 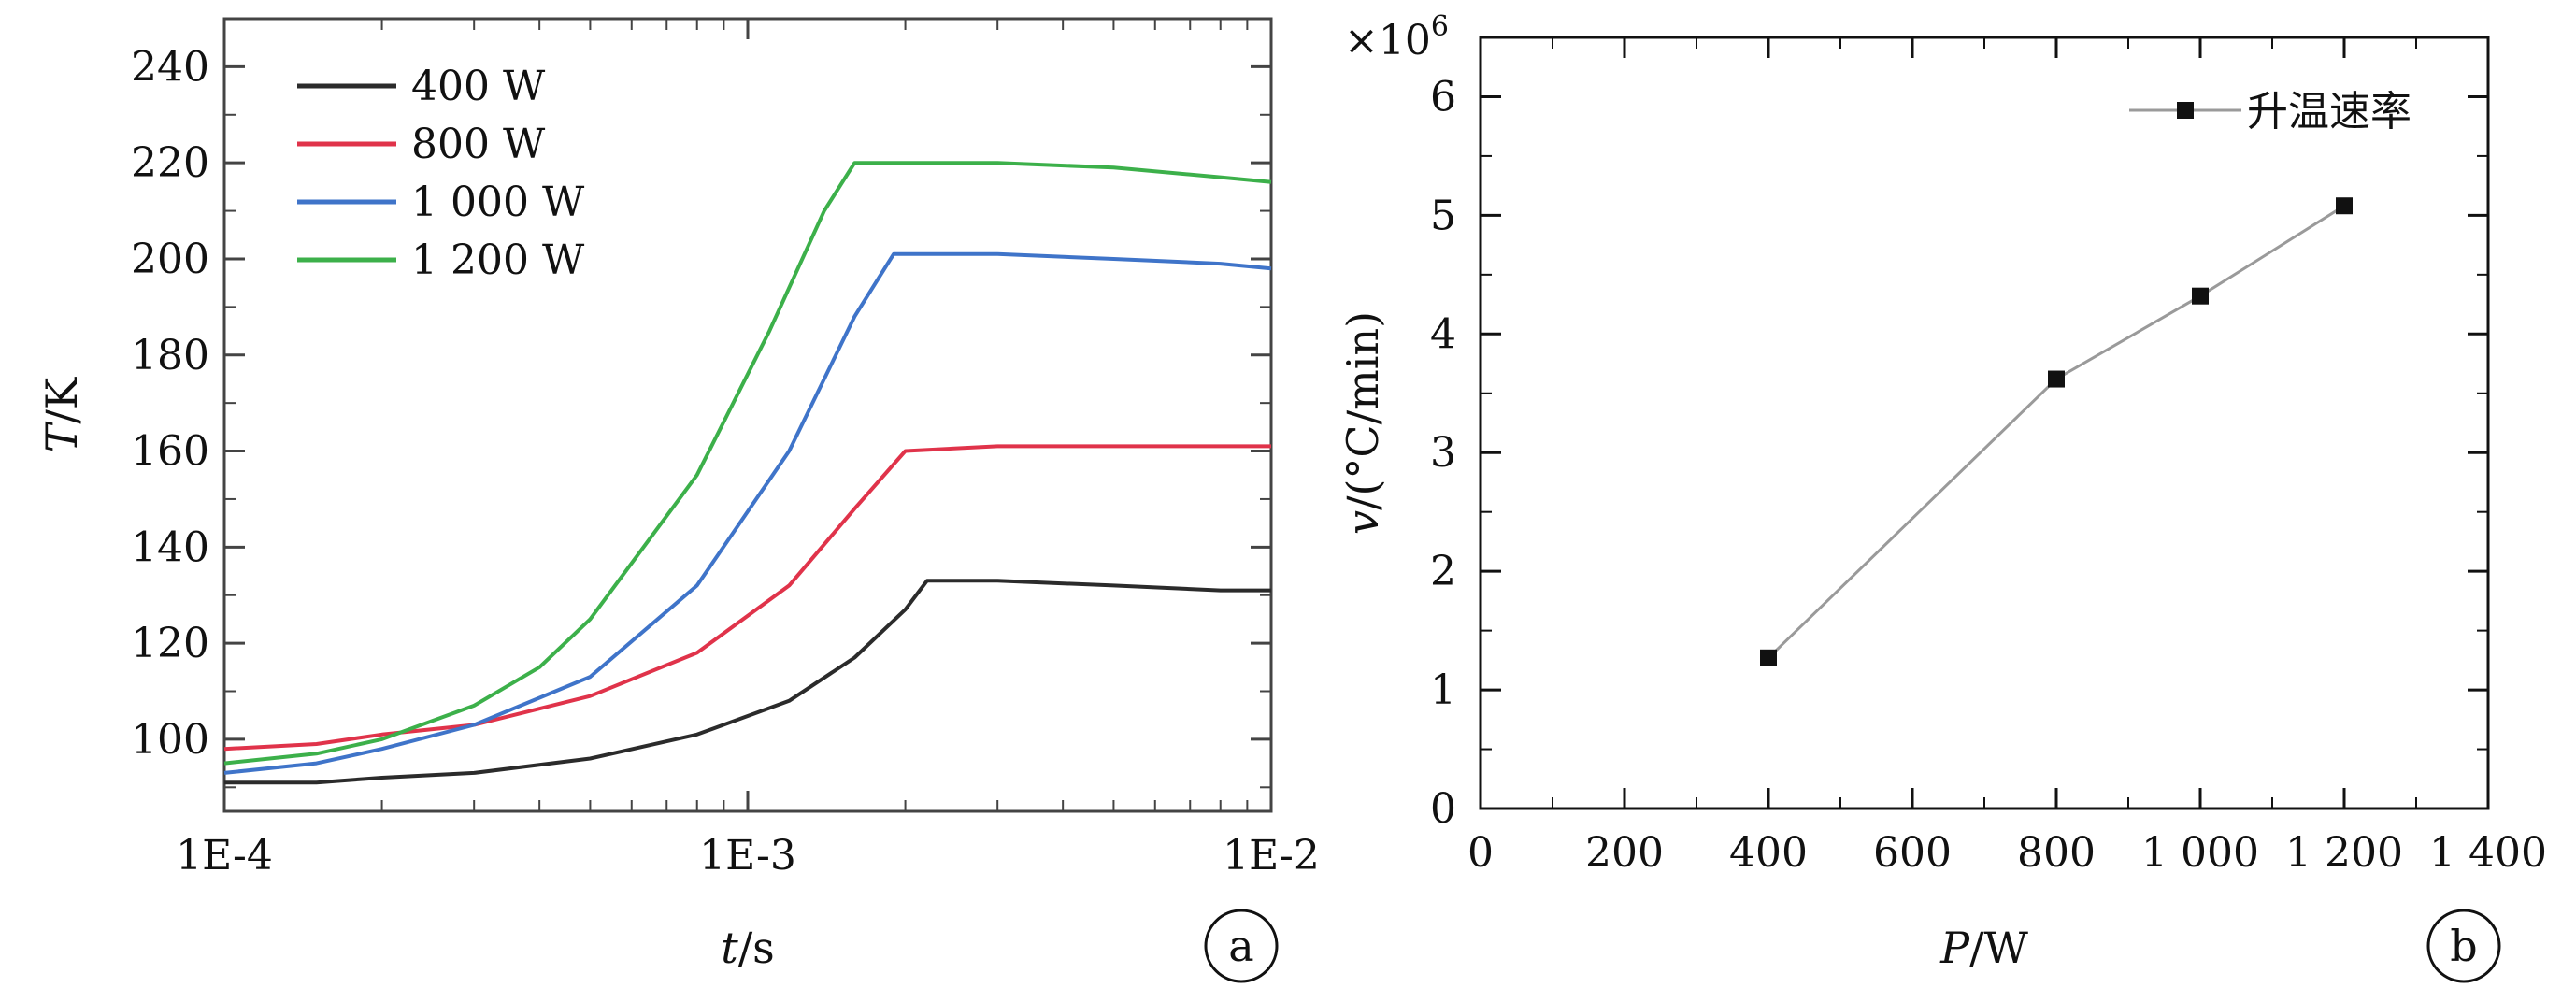 What do you see at coordinates (170, 547) in the screenshot?
I see `y-tick-label: 140` at bounding box center [170, 547].